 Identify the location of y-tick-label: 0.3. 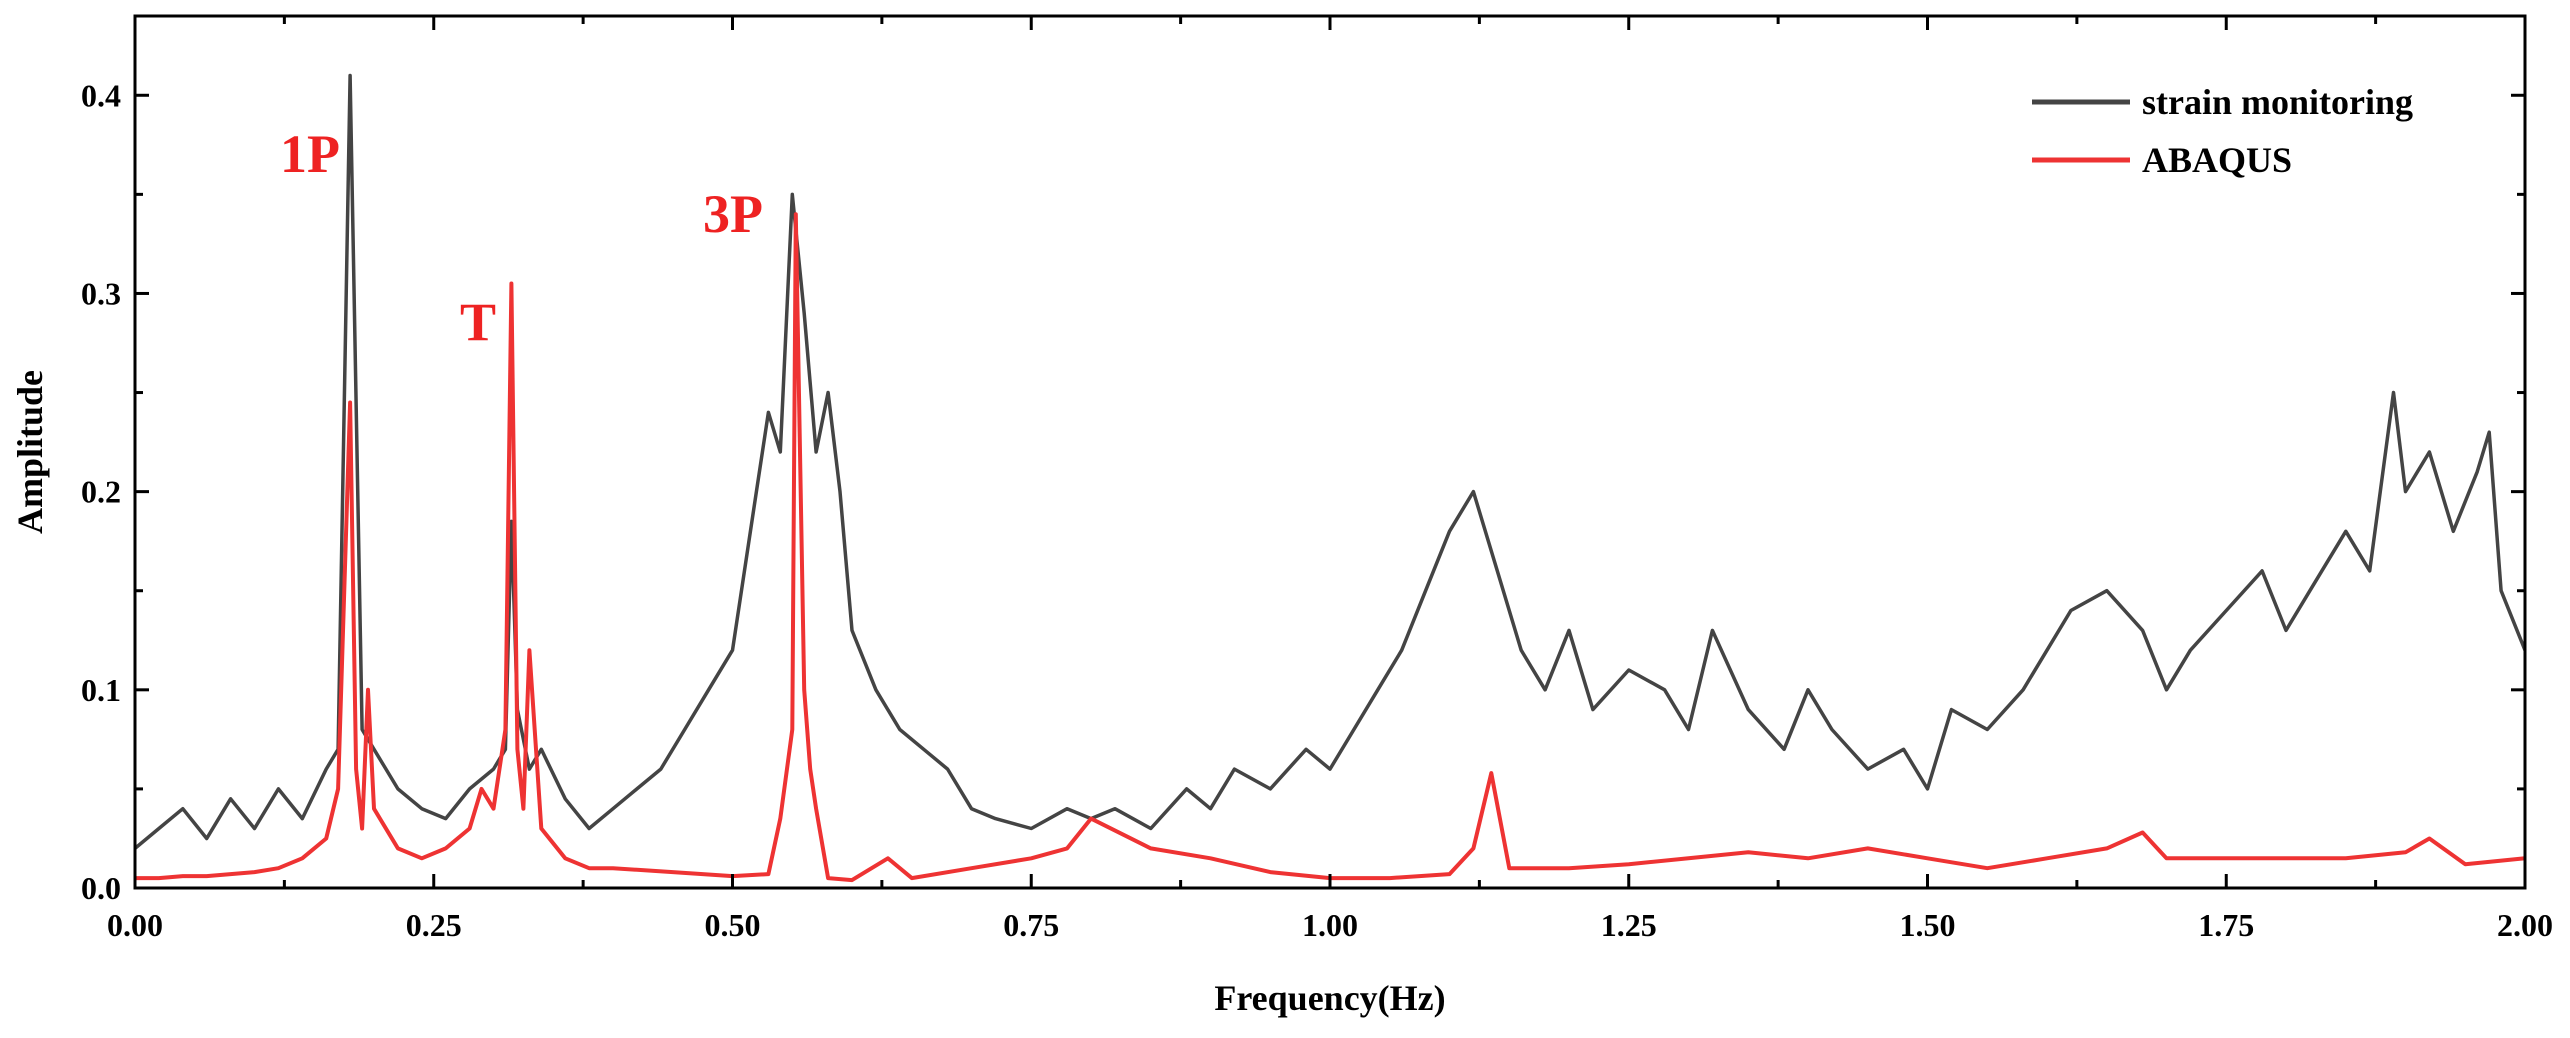
(101, 293).